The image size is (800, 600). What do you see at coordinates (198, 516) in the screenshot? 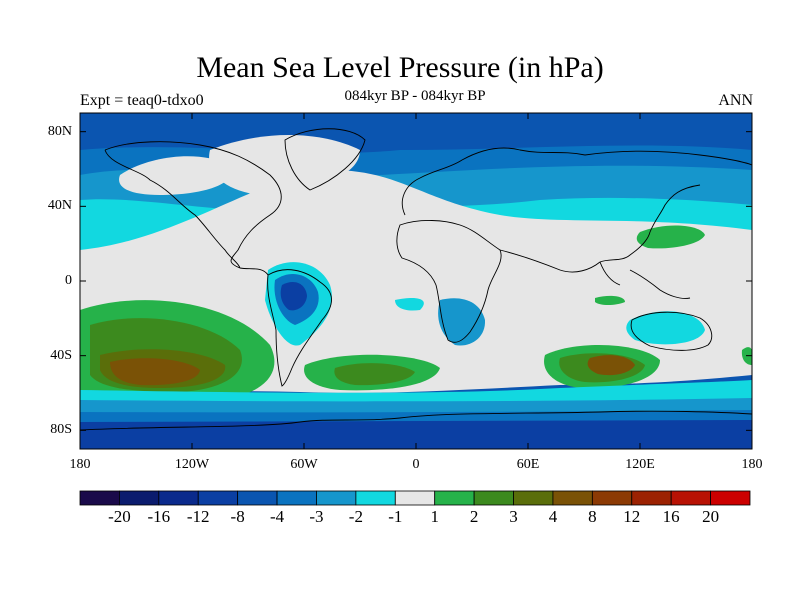
I see `colorbar-label: -12` at bounding box center [198, 516].